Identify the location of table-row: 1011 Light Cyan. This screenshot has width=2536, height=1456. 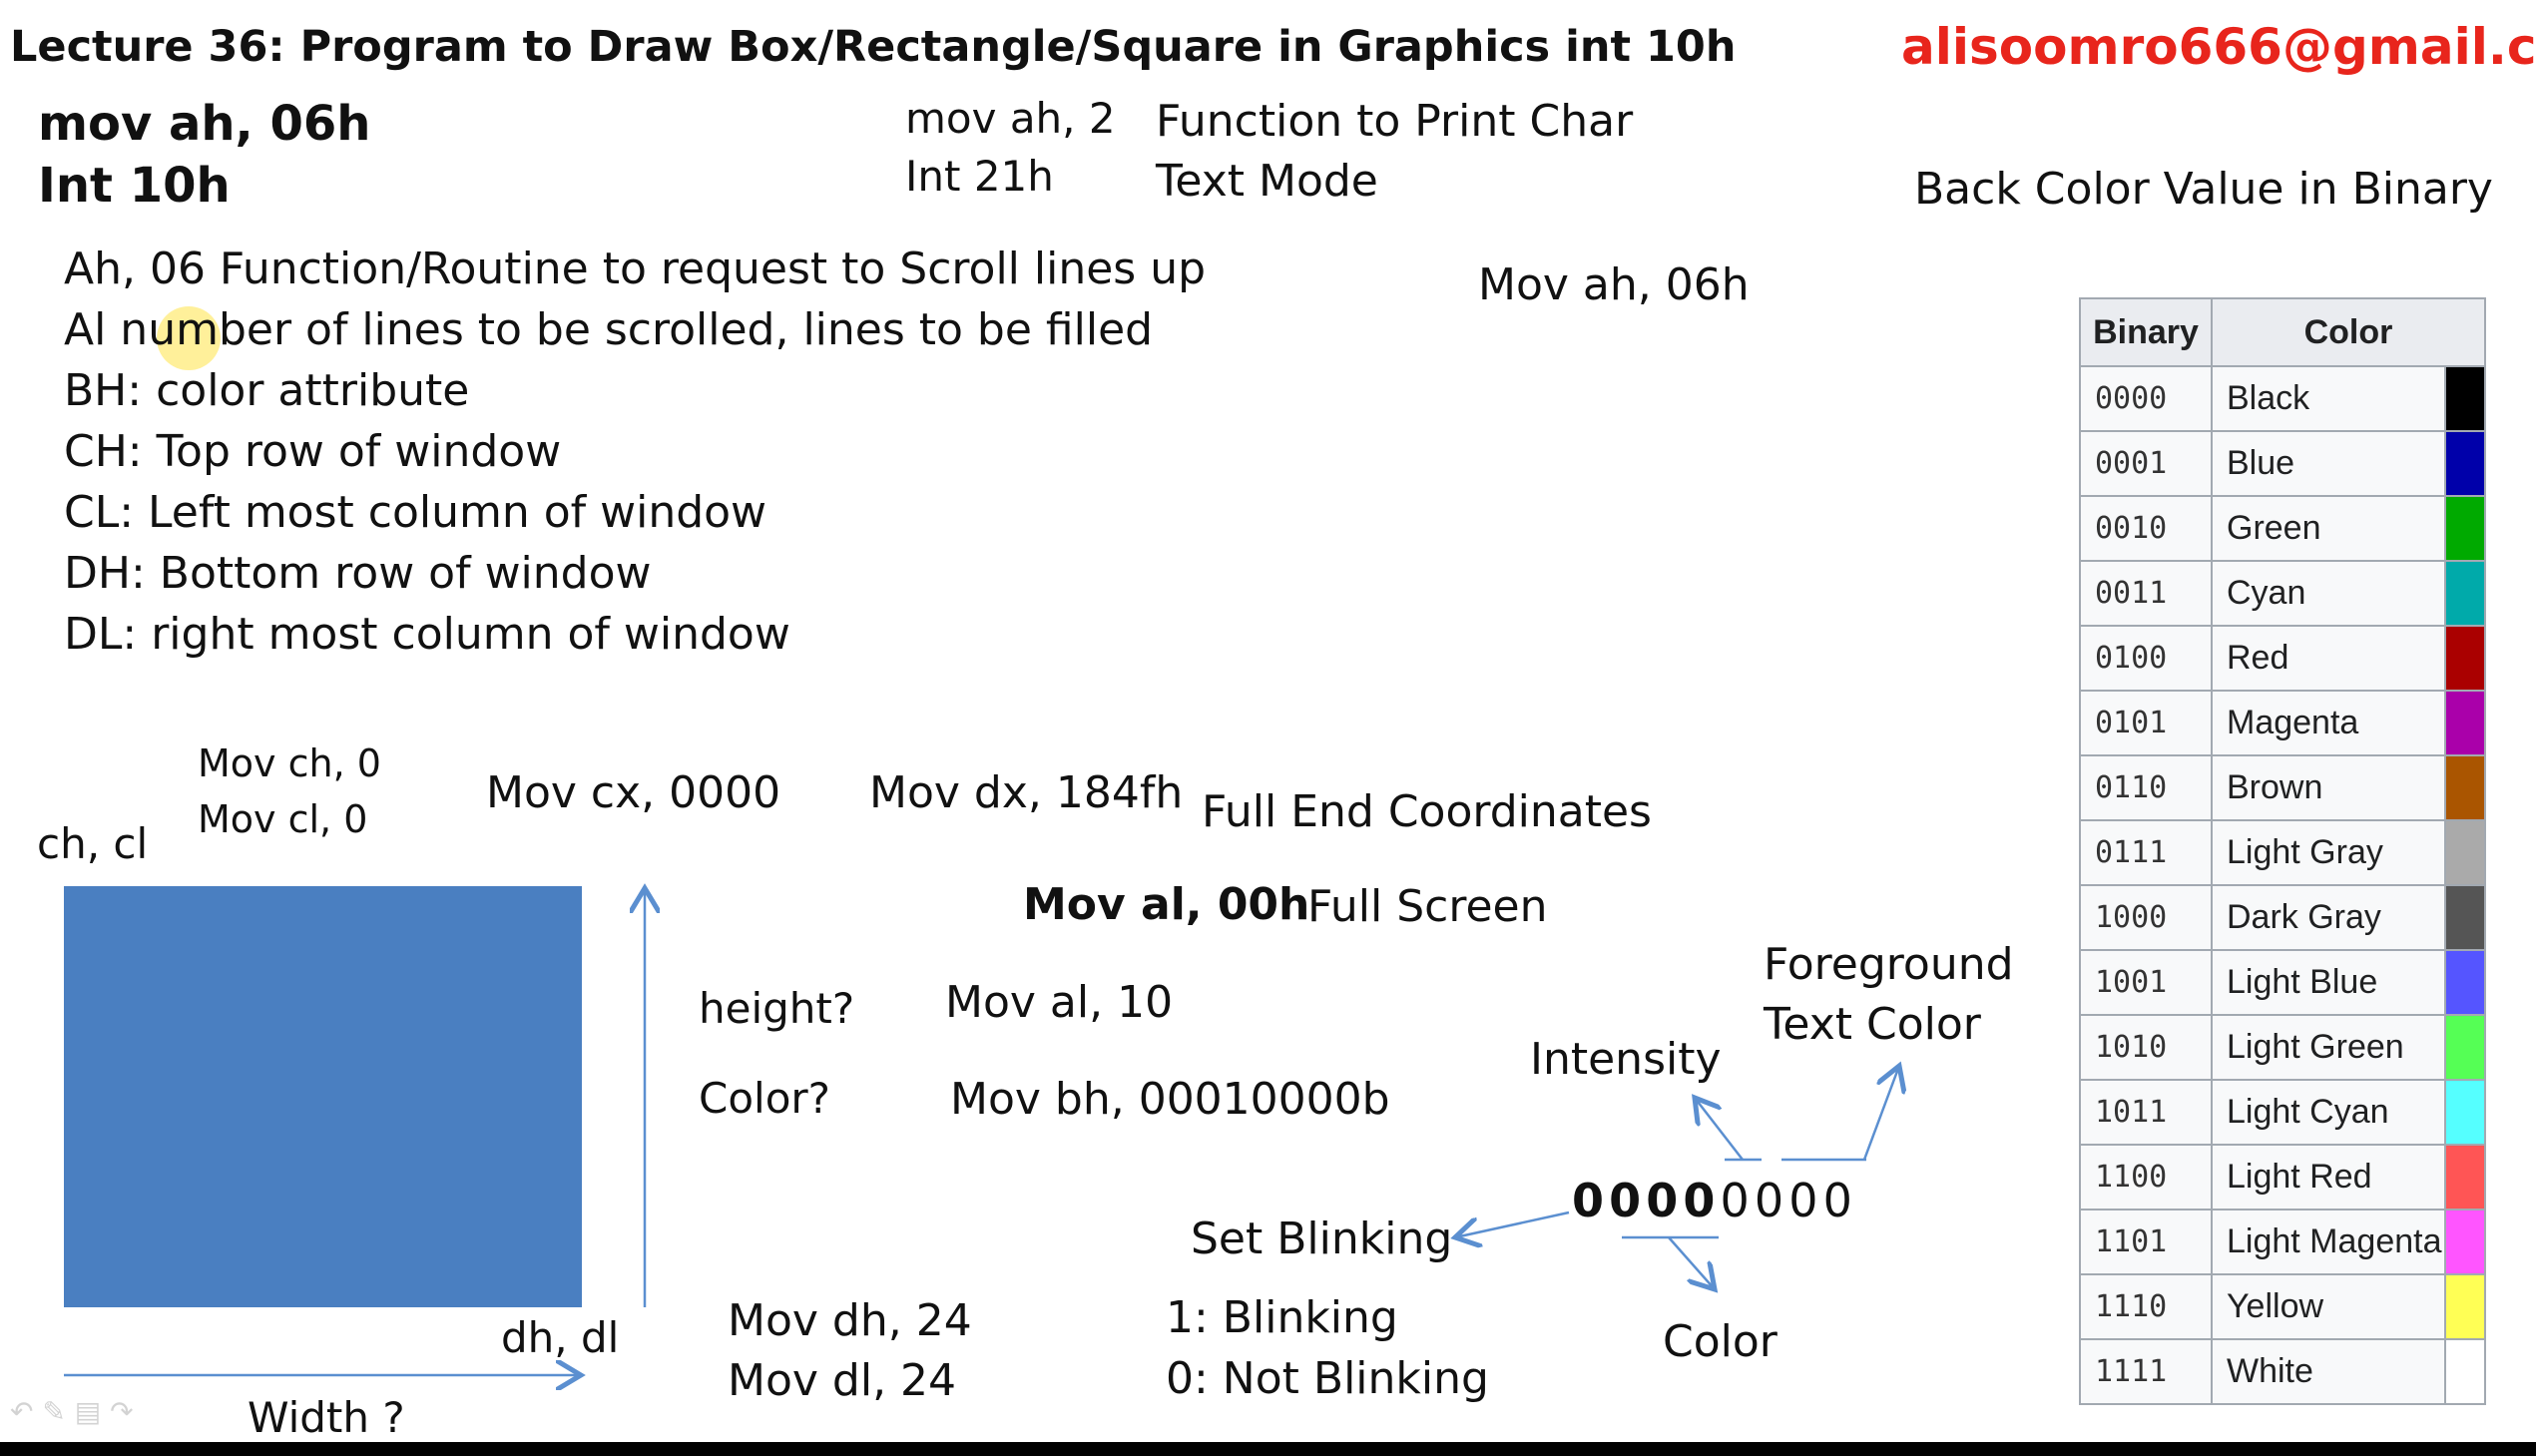
(2283, 1112).